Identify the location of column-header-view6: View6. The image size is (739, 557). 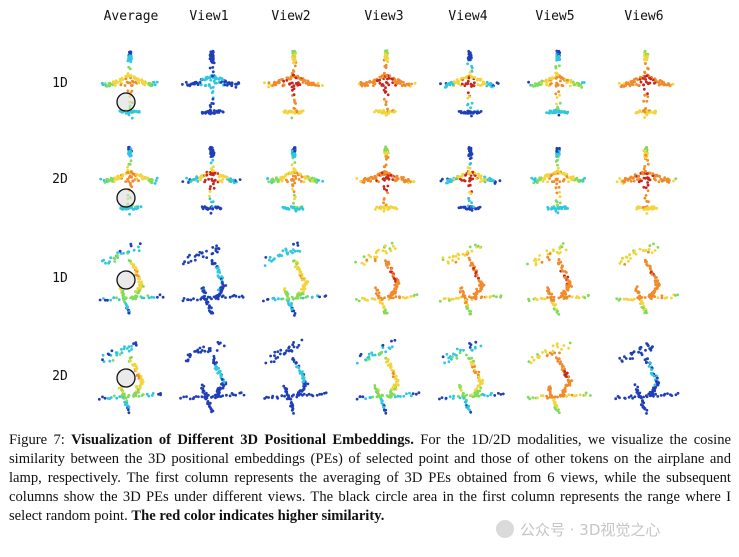
(644, 16).